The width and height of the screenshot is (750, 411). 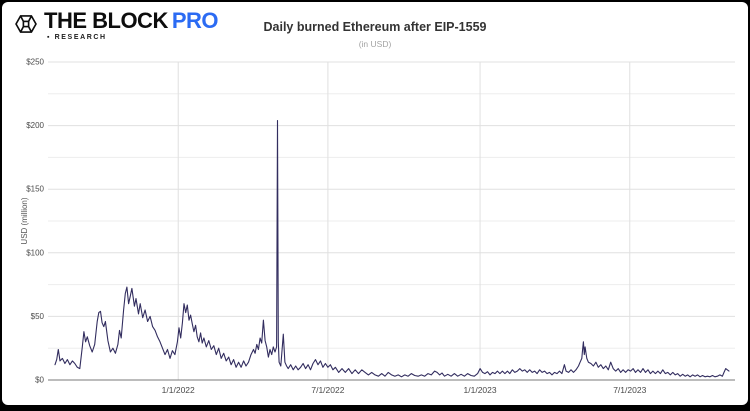 What do you see at coordinates (39, 380) in the screenshot?
I see `y-tick-label: $0` at bounding box center [39, 380].